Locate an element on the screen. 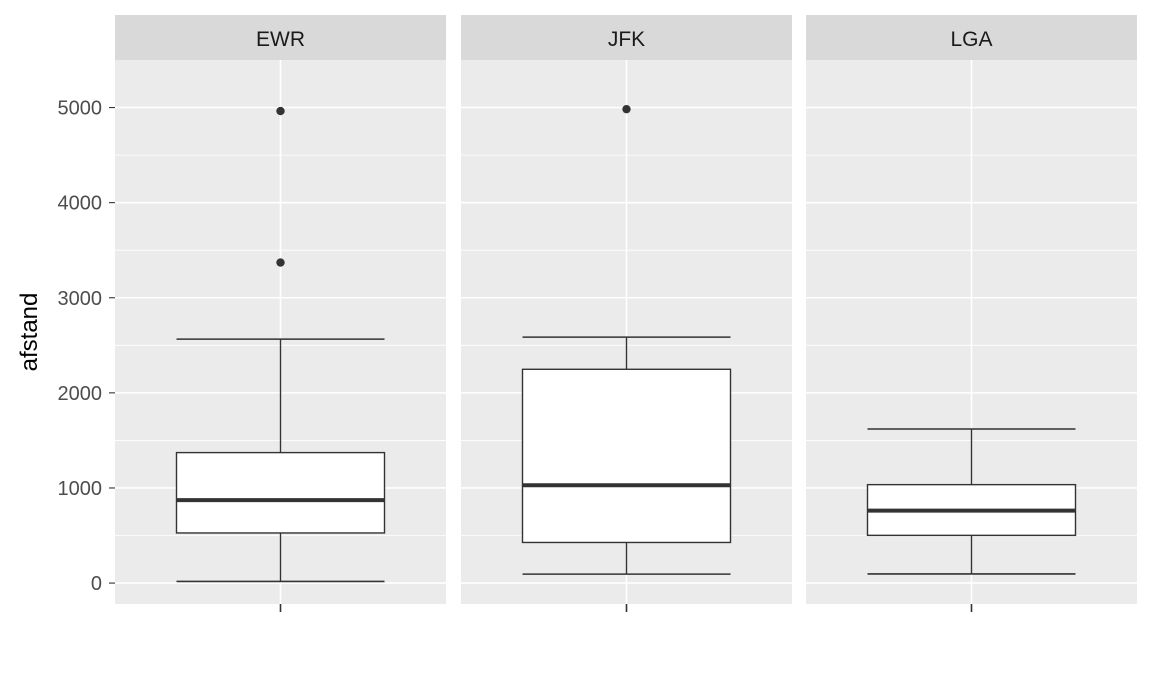 The width and height of the screenshot is (1152, 691). facet-strip-label: LGA is located at coordinates (971, 39).